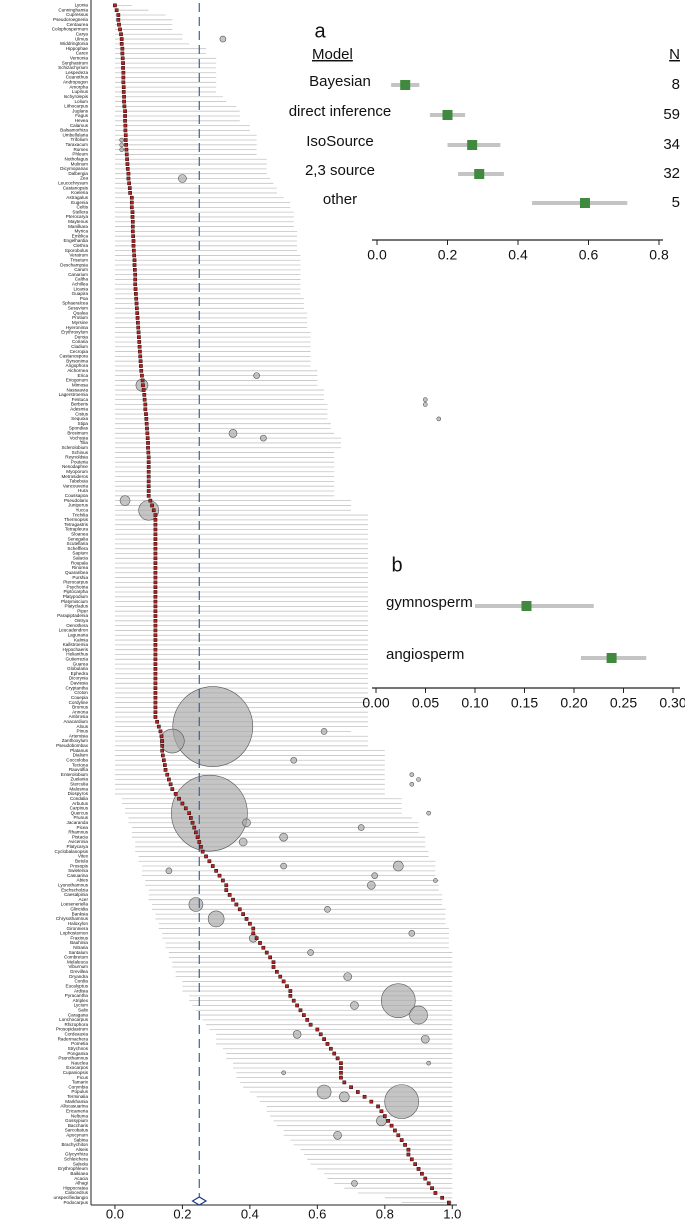 Image resolution: width=685 pixels, height=1221 pixels. I want to click on y-tick-label: Cecropia, so click(79, 351).